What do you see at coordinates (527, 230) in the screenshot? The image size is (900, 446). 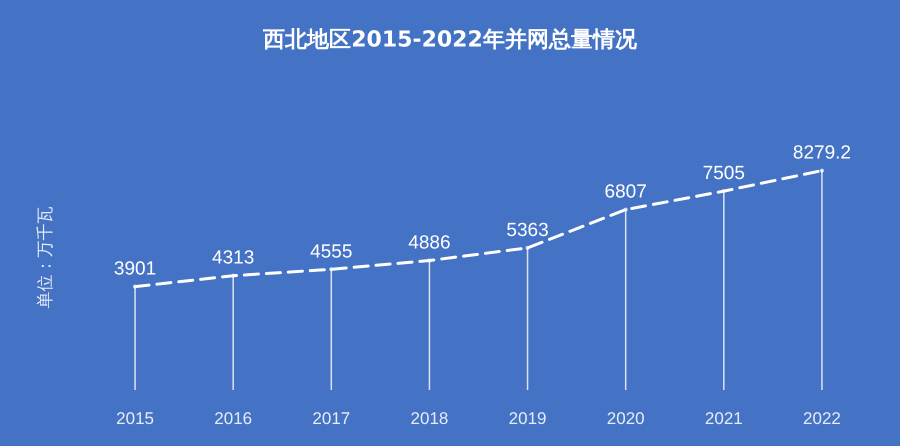 I see `data-label: 5363` at bounding box center [527, 230].